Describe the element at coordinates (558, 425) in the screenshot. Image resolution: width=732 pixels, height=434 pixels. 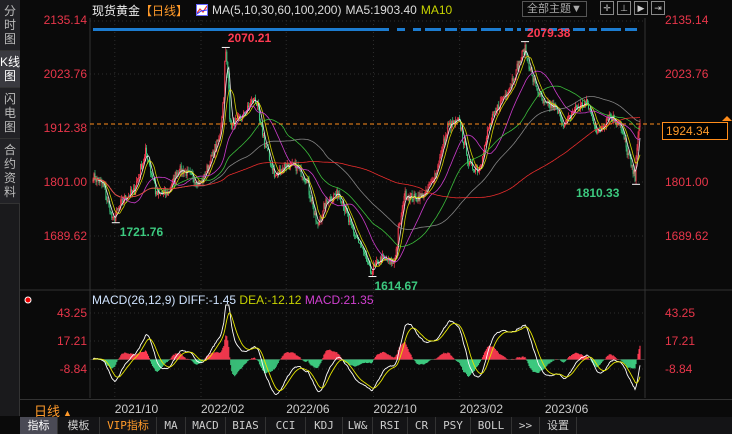
I see `tab-settings: 设置` at that location.